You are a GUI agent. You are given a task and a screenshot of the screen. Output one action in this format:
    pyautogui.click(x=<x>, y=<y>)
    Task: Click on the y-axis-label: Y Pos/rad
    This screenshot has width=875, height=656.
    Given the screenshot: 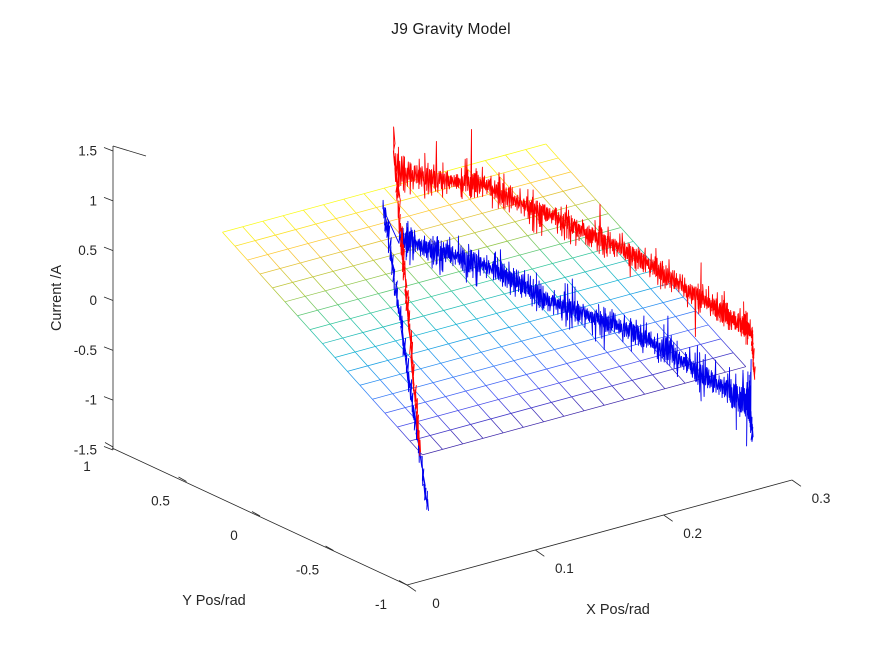 What is the action you would take?
    pyautogui.click(x=214, y=601)
    